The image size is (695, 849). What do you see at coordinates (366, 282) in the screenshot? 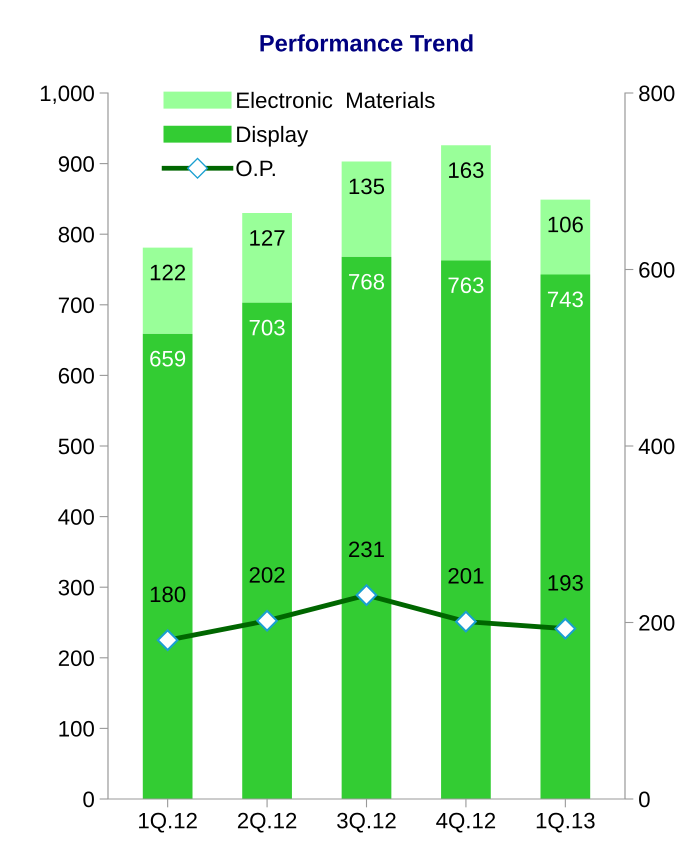
I see `data-label: 768` at bounding box center [366, 282].